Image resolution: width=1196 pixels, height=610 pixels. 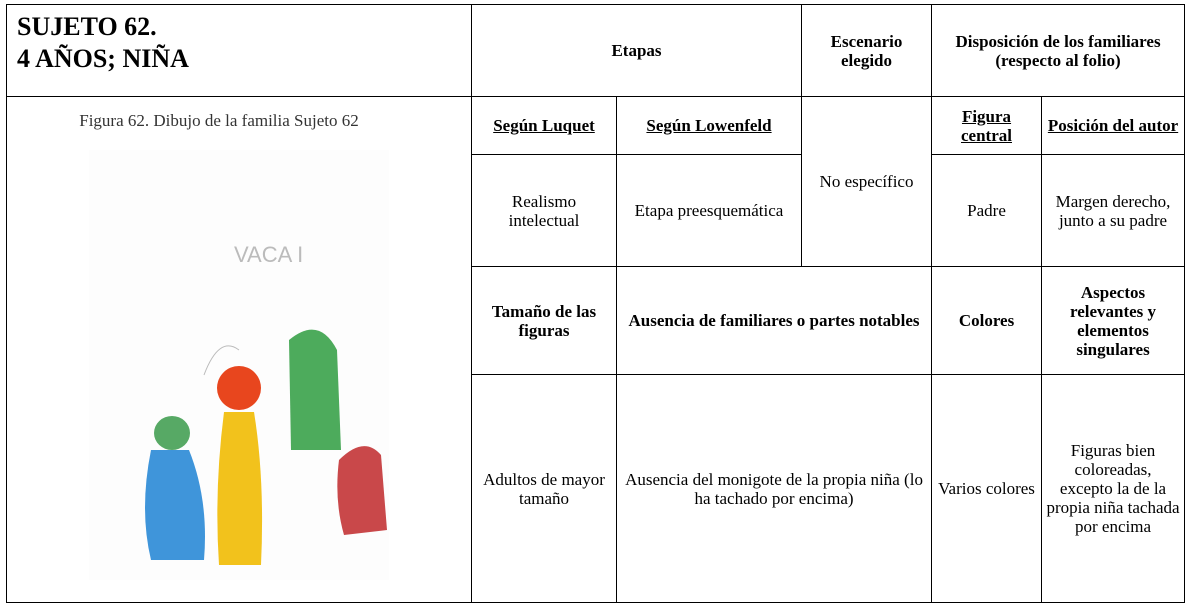 I want to click on cell: Realismo intelectual, so click(x=544, y=210).